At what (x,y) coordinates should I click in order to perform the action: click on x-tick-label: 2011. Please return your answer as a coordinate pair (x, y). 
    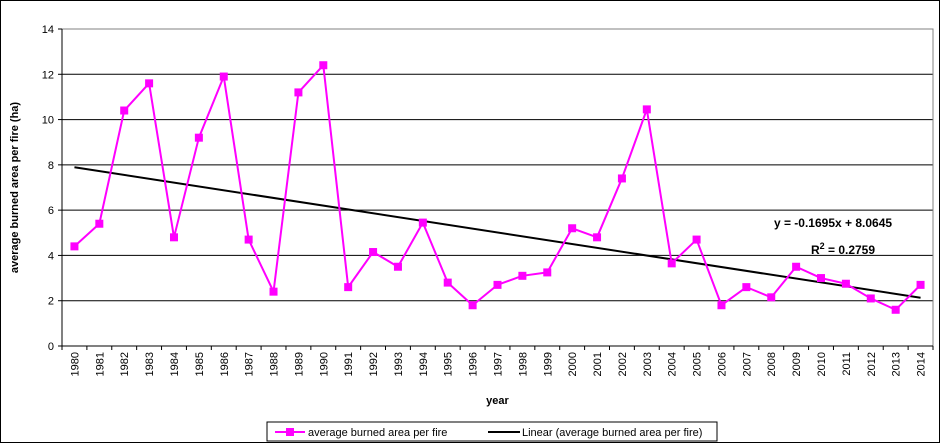
    Looking at the image, I should click on (847, 364).